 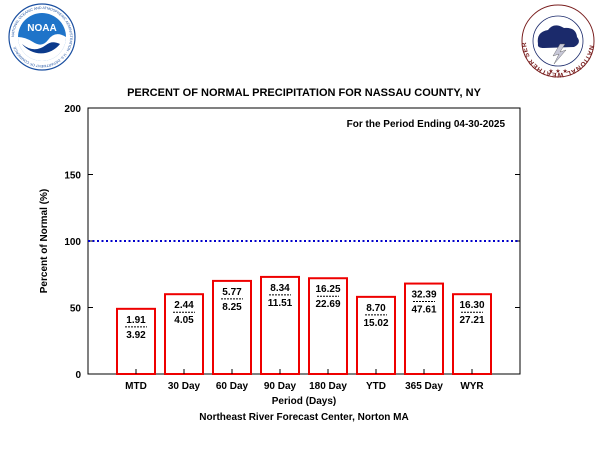 I want to click on y-tick-label: 50, so click(x=76, y=309).